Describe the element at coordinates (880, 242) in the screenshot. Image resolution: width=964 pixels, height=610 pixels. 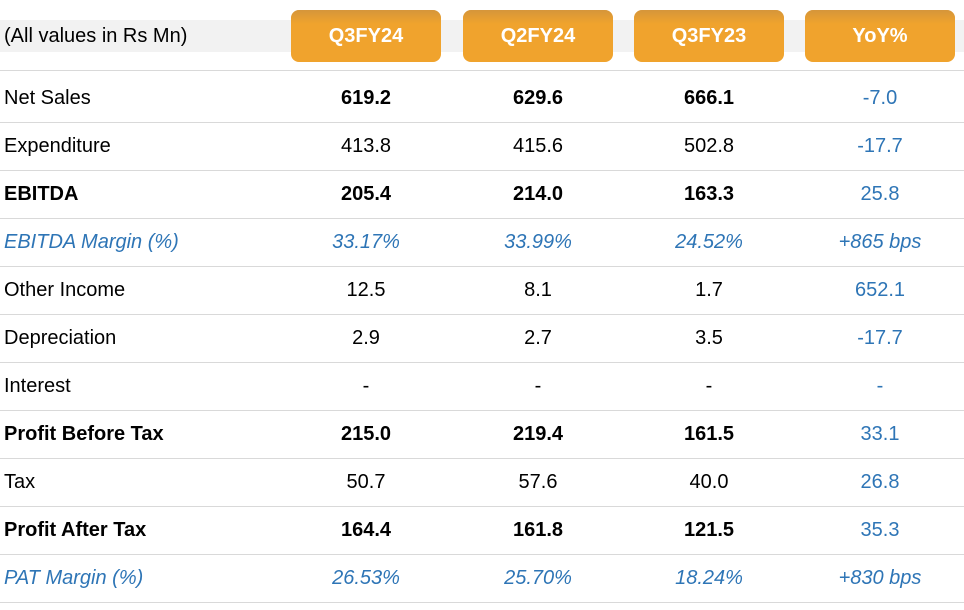
I see `cell-yoy: +865 bps` at that location.